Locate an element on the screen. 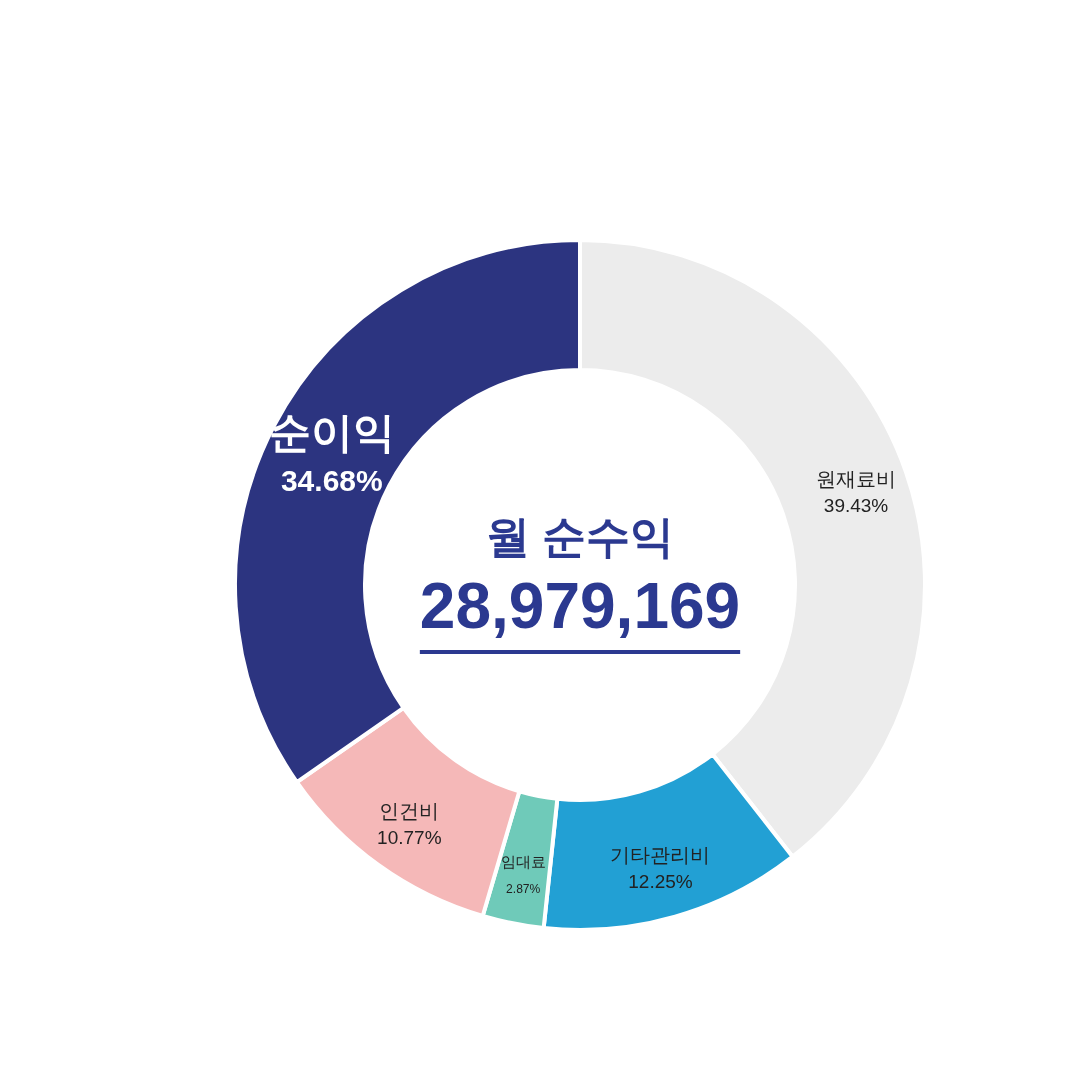  annotation: 28,979,169 is located at coordinates (580, 606).